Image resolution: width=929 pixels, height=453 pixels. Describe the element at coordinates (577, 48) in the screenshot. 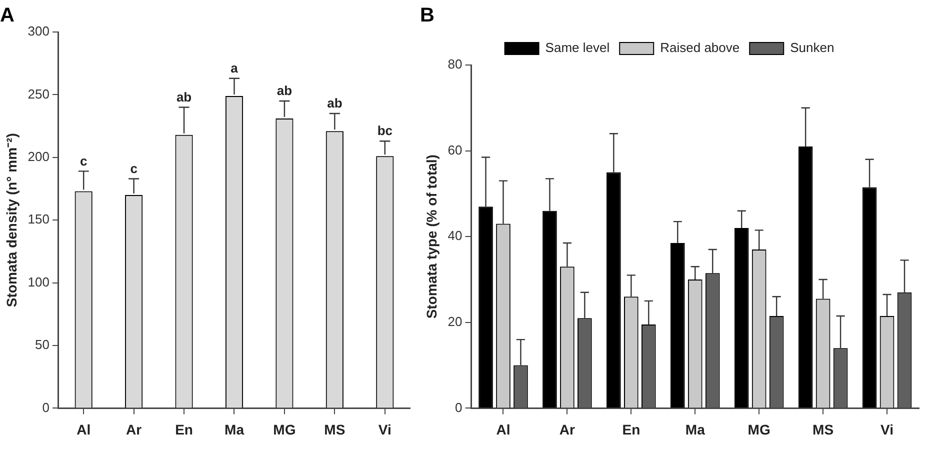

I see `legend-label: Same level` at that location.